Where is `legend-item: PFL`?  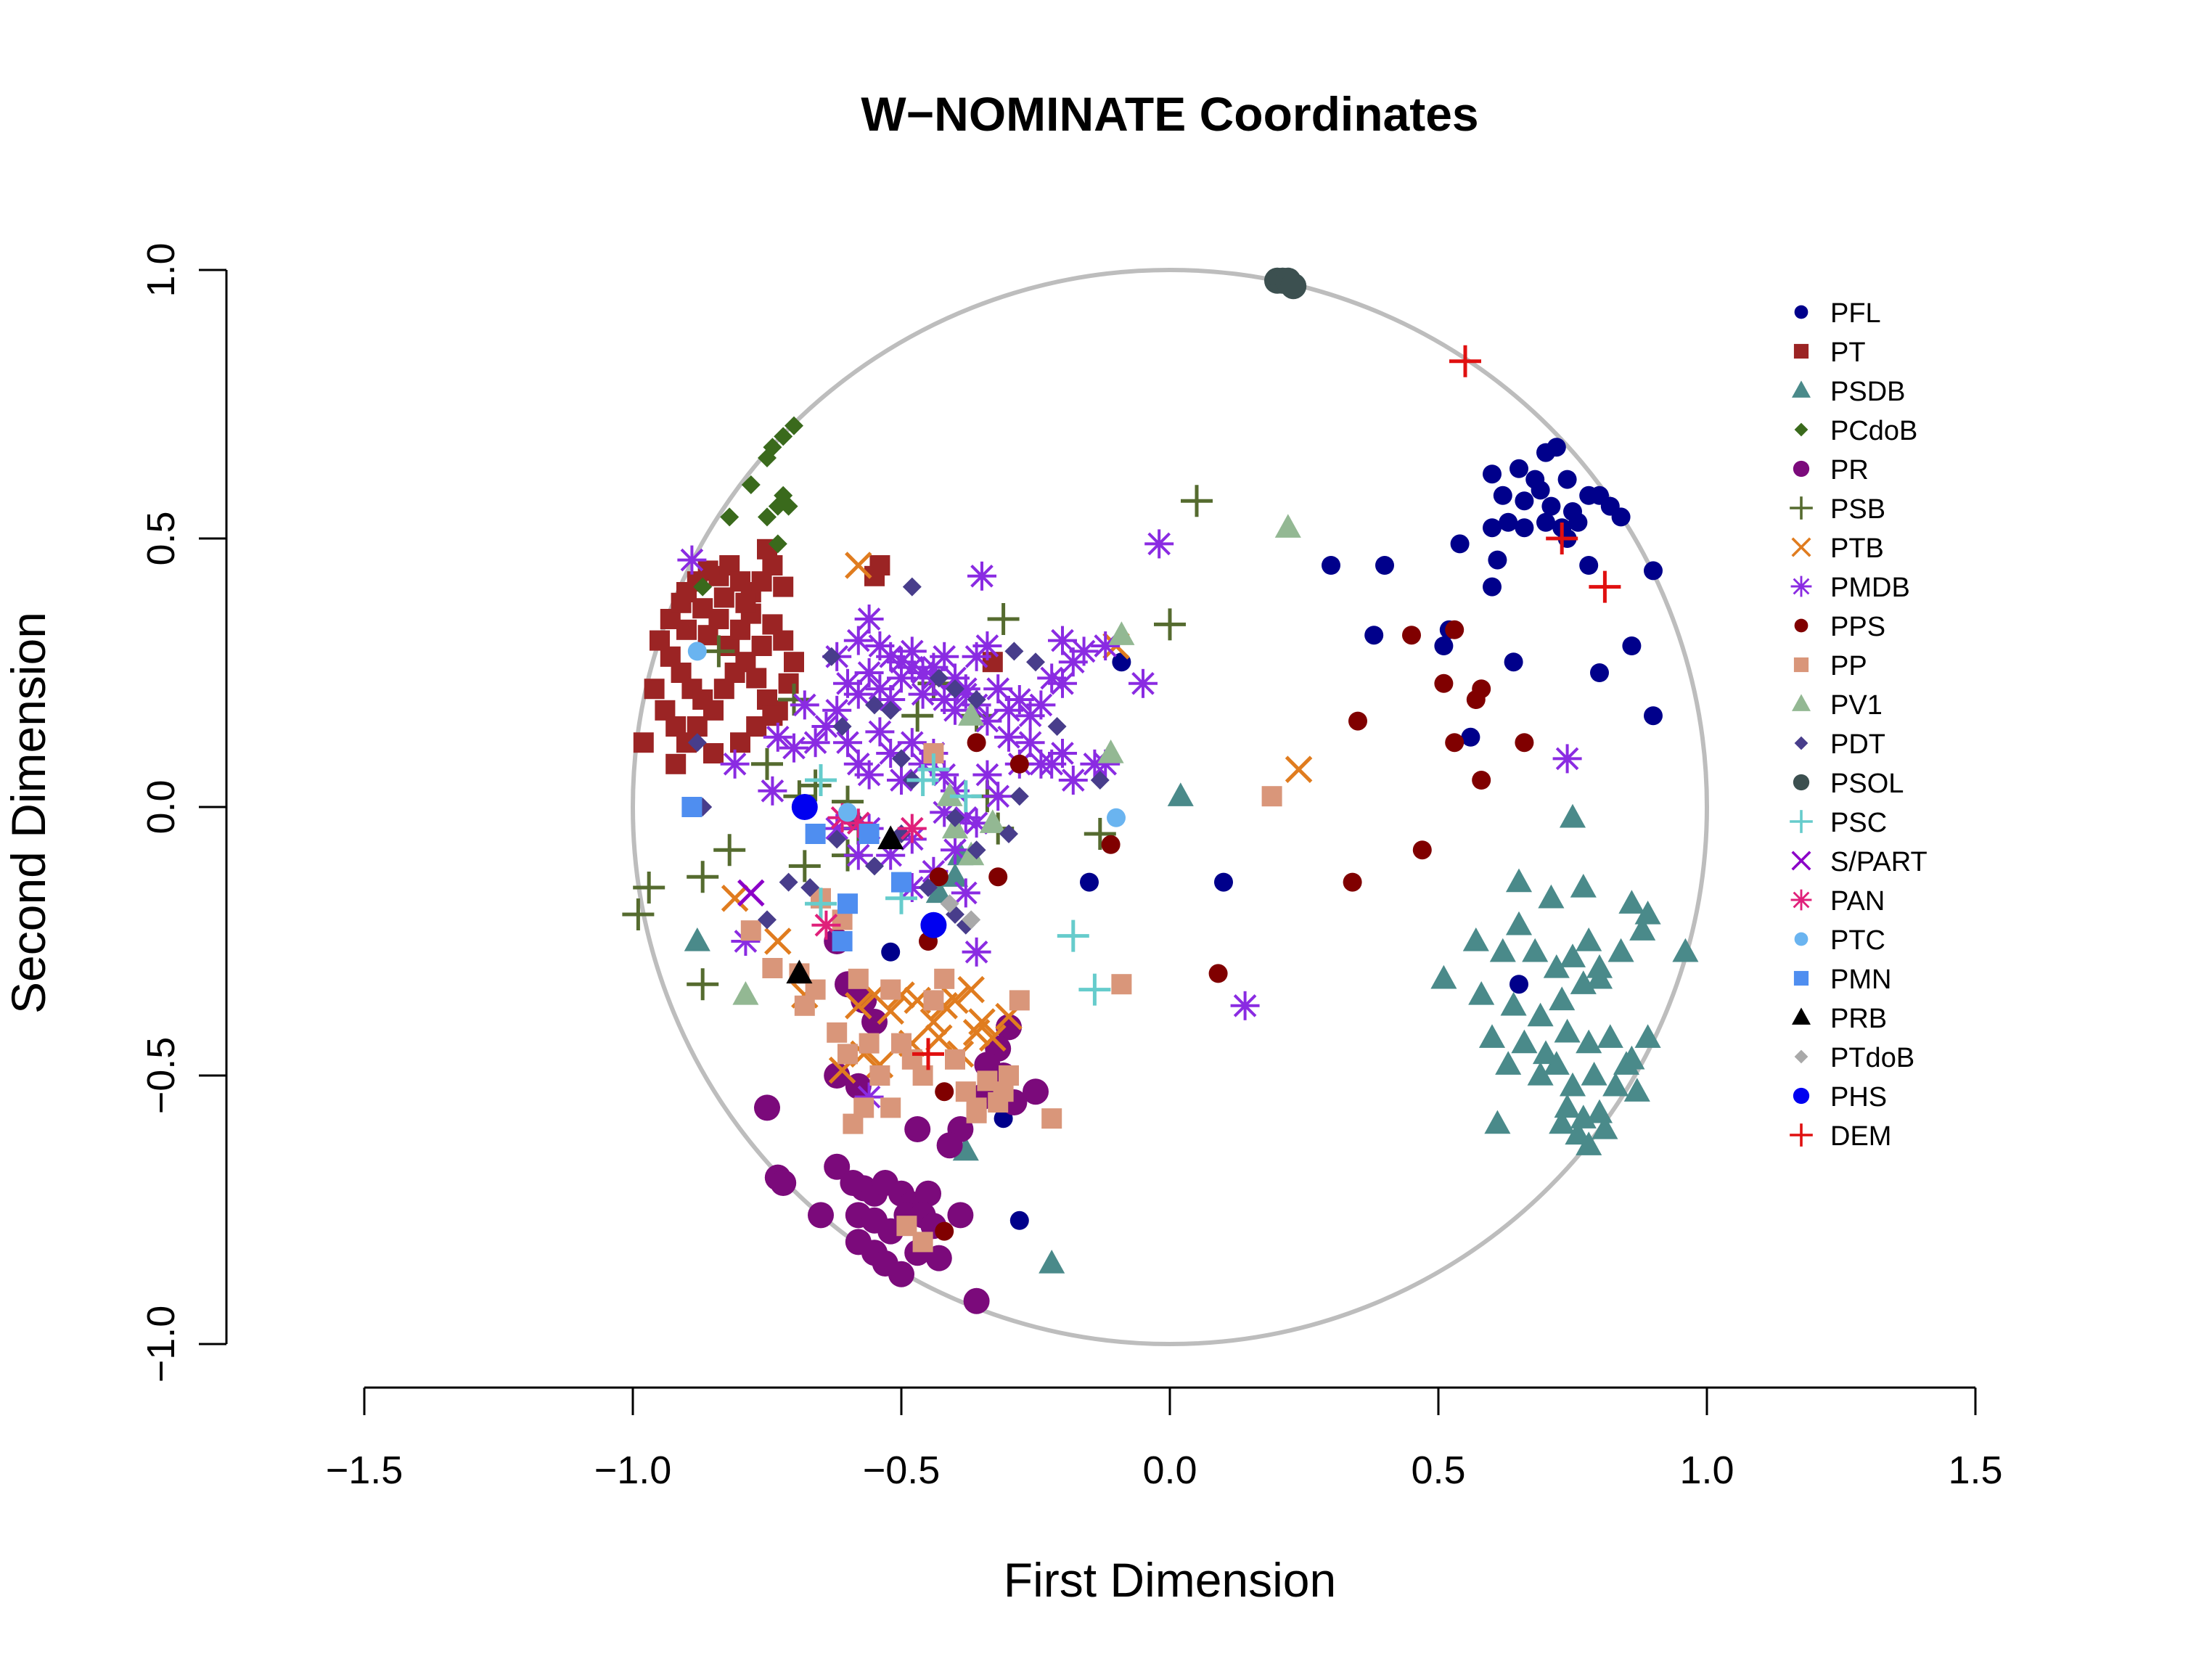
legend-item: PFL is located at coordinates (1837, 313).